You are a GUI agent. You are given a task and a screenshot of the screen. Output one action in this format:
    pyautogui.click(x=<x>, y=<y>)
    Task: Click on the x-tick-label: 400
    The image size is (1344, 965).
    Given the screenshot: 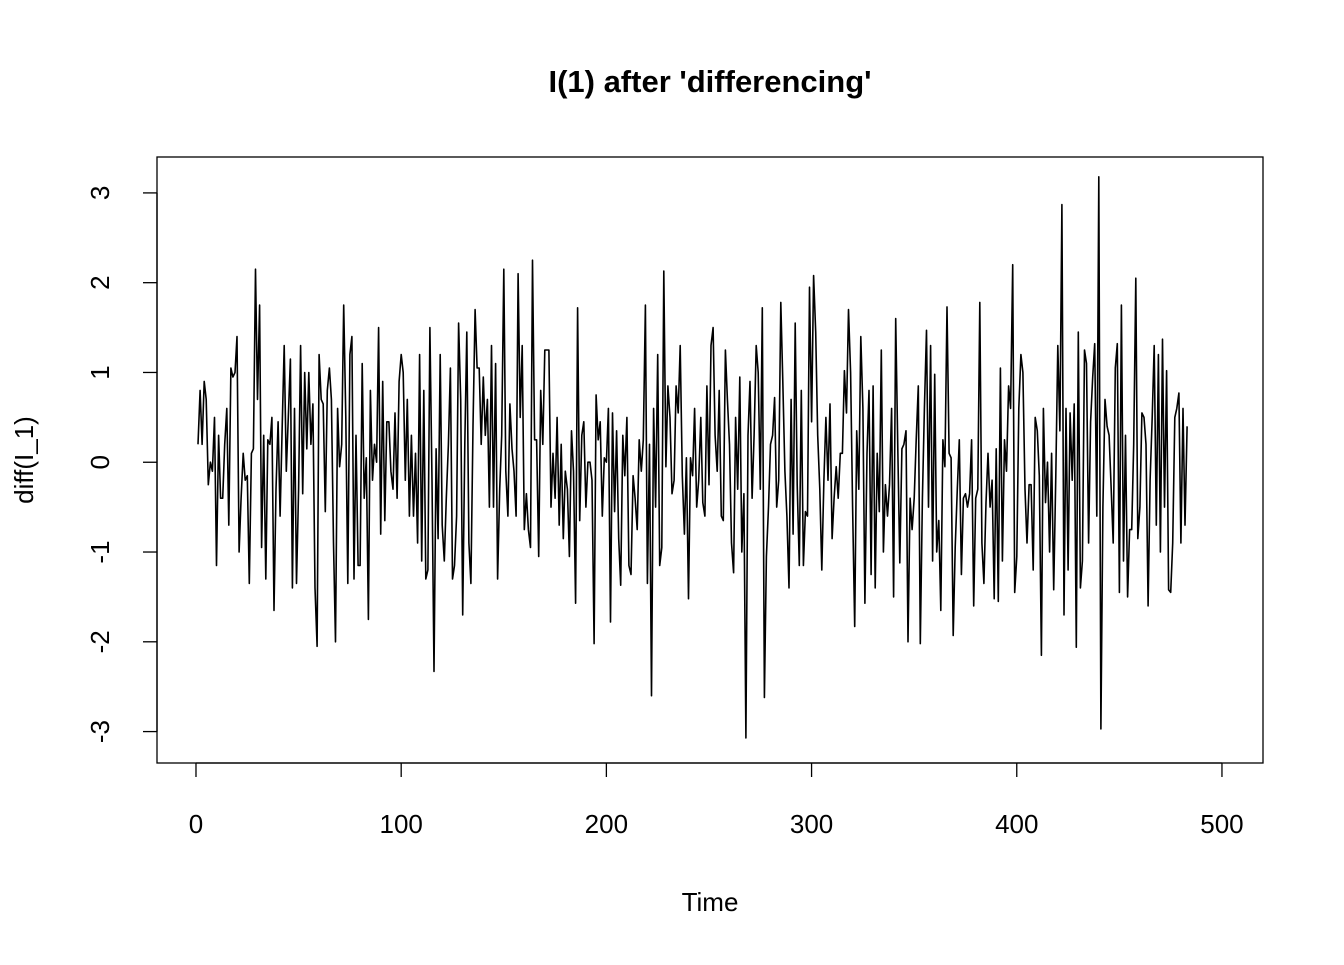 What is the action you would take?
    pyautogui.click(x=1016, y=824)
    